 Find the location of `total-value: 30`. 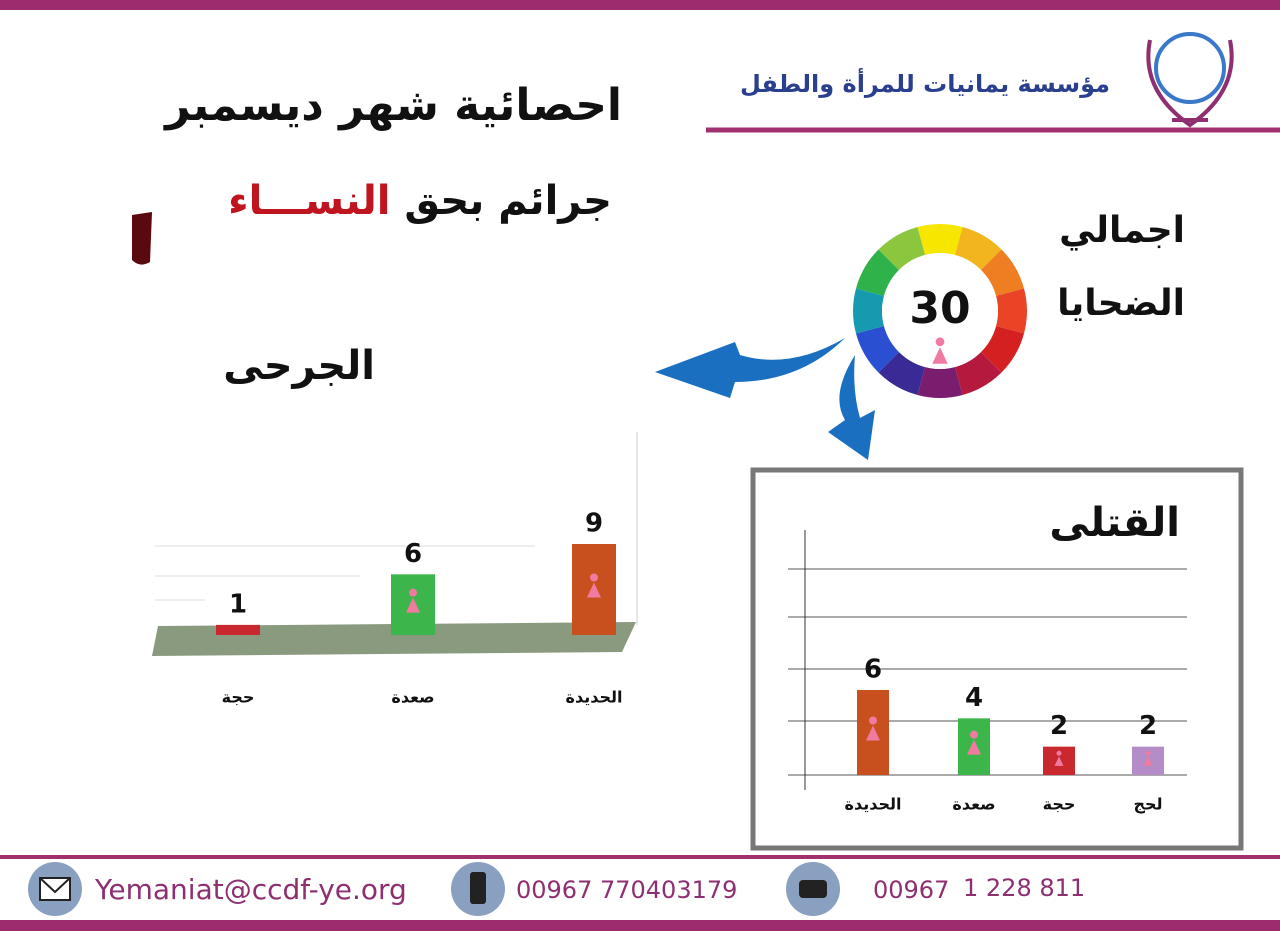

total-value: 30 is located at coordinates (939, 308).